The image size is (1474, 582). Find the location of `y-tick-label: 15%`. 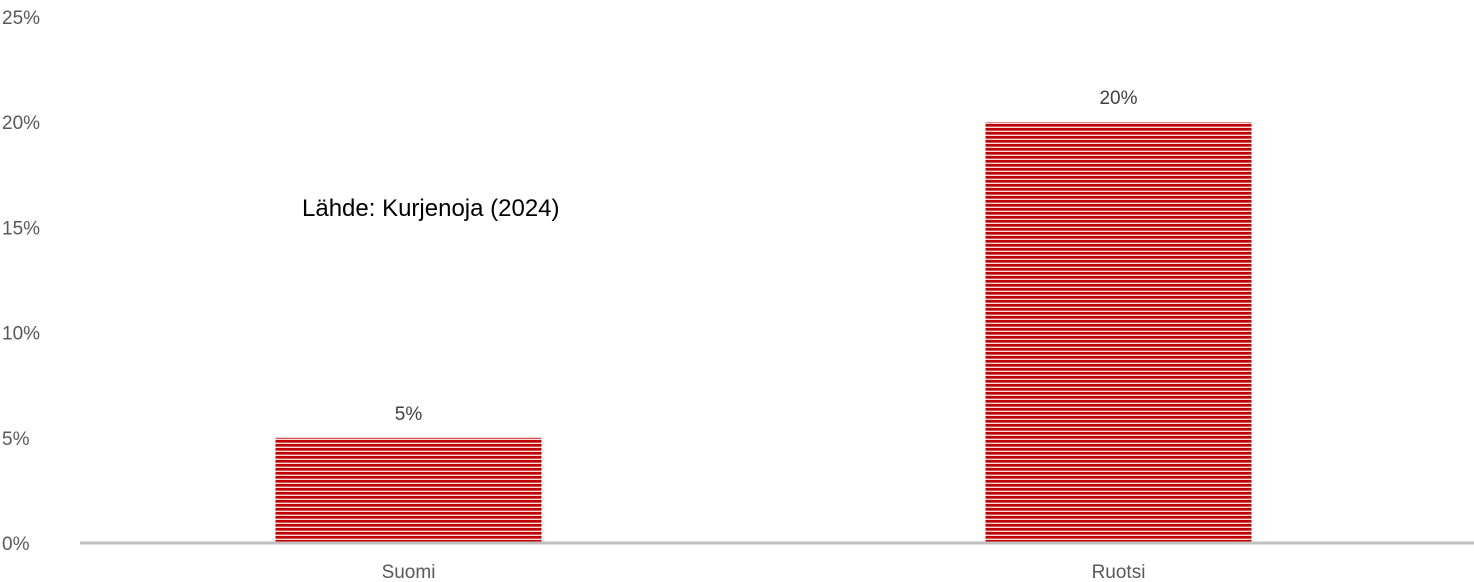

y-tick-label: 15% is located at coordinates (21, 228).